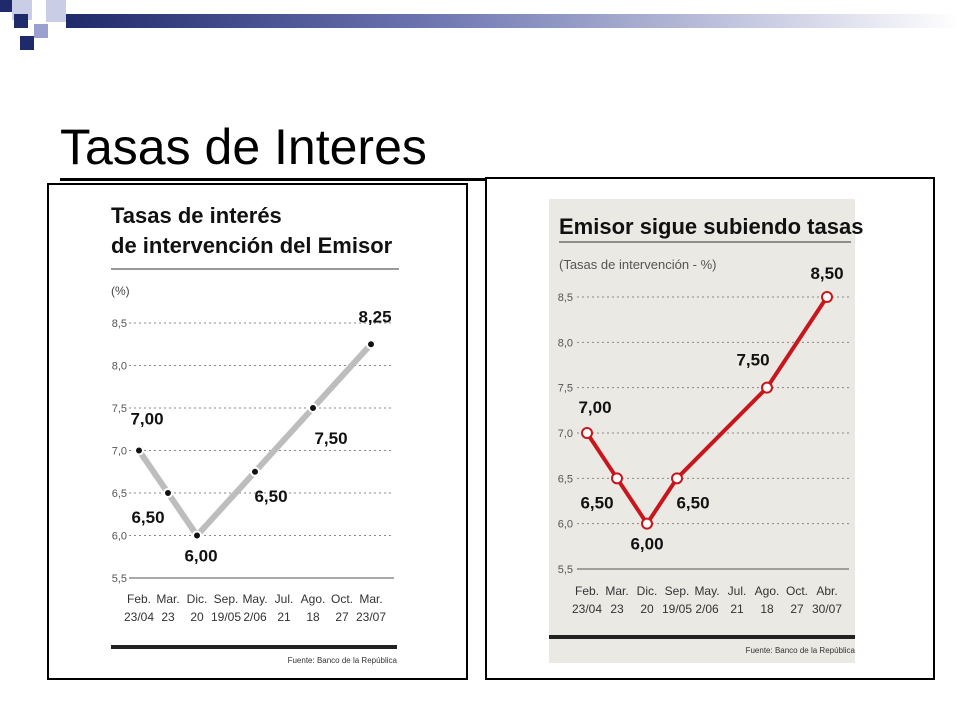  Describe the element at coordinates (565, 343) in the screenshot. I see `right-y-tick-label: 8,0` at that location.